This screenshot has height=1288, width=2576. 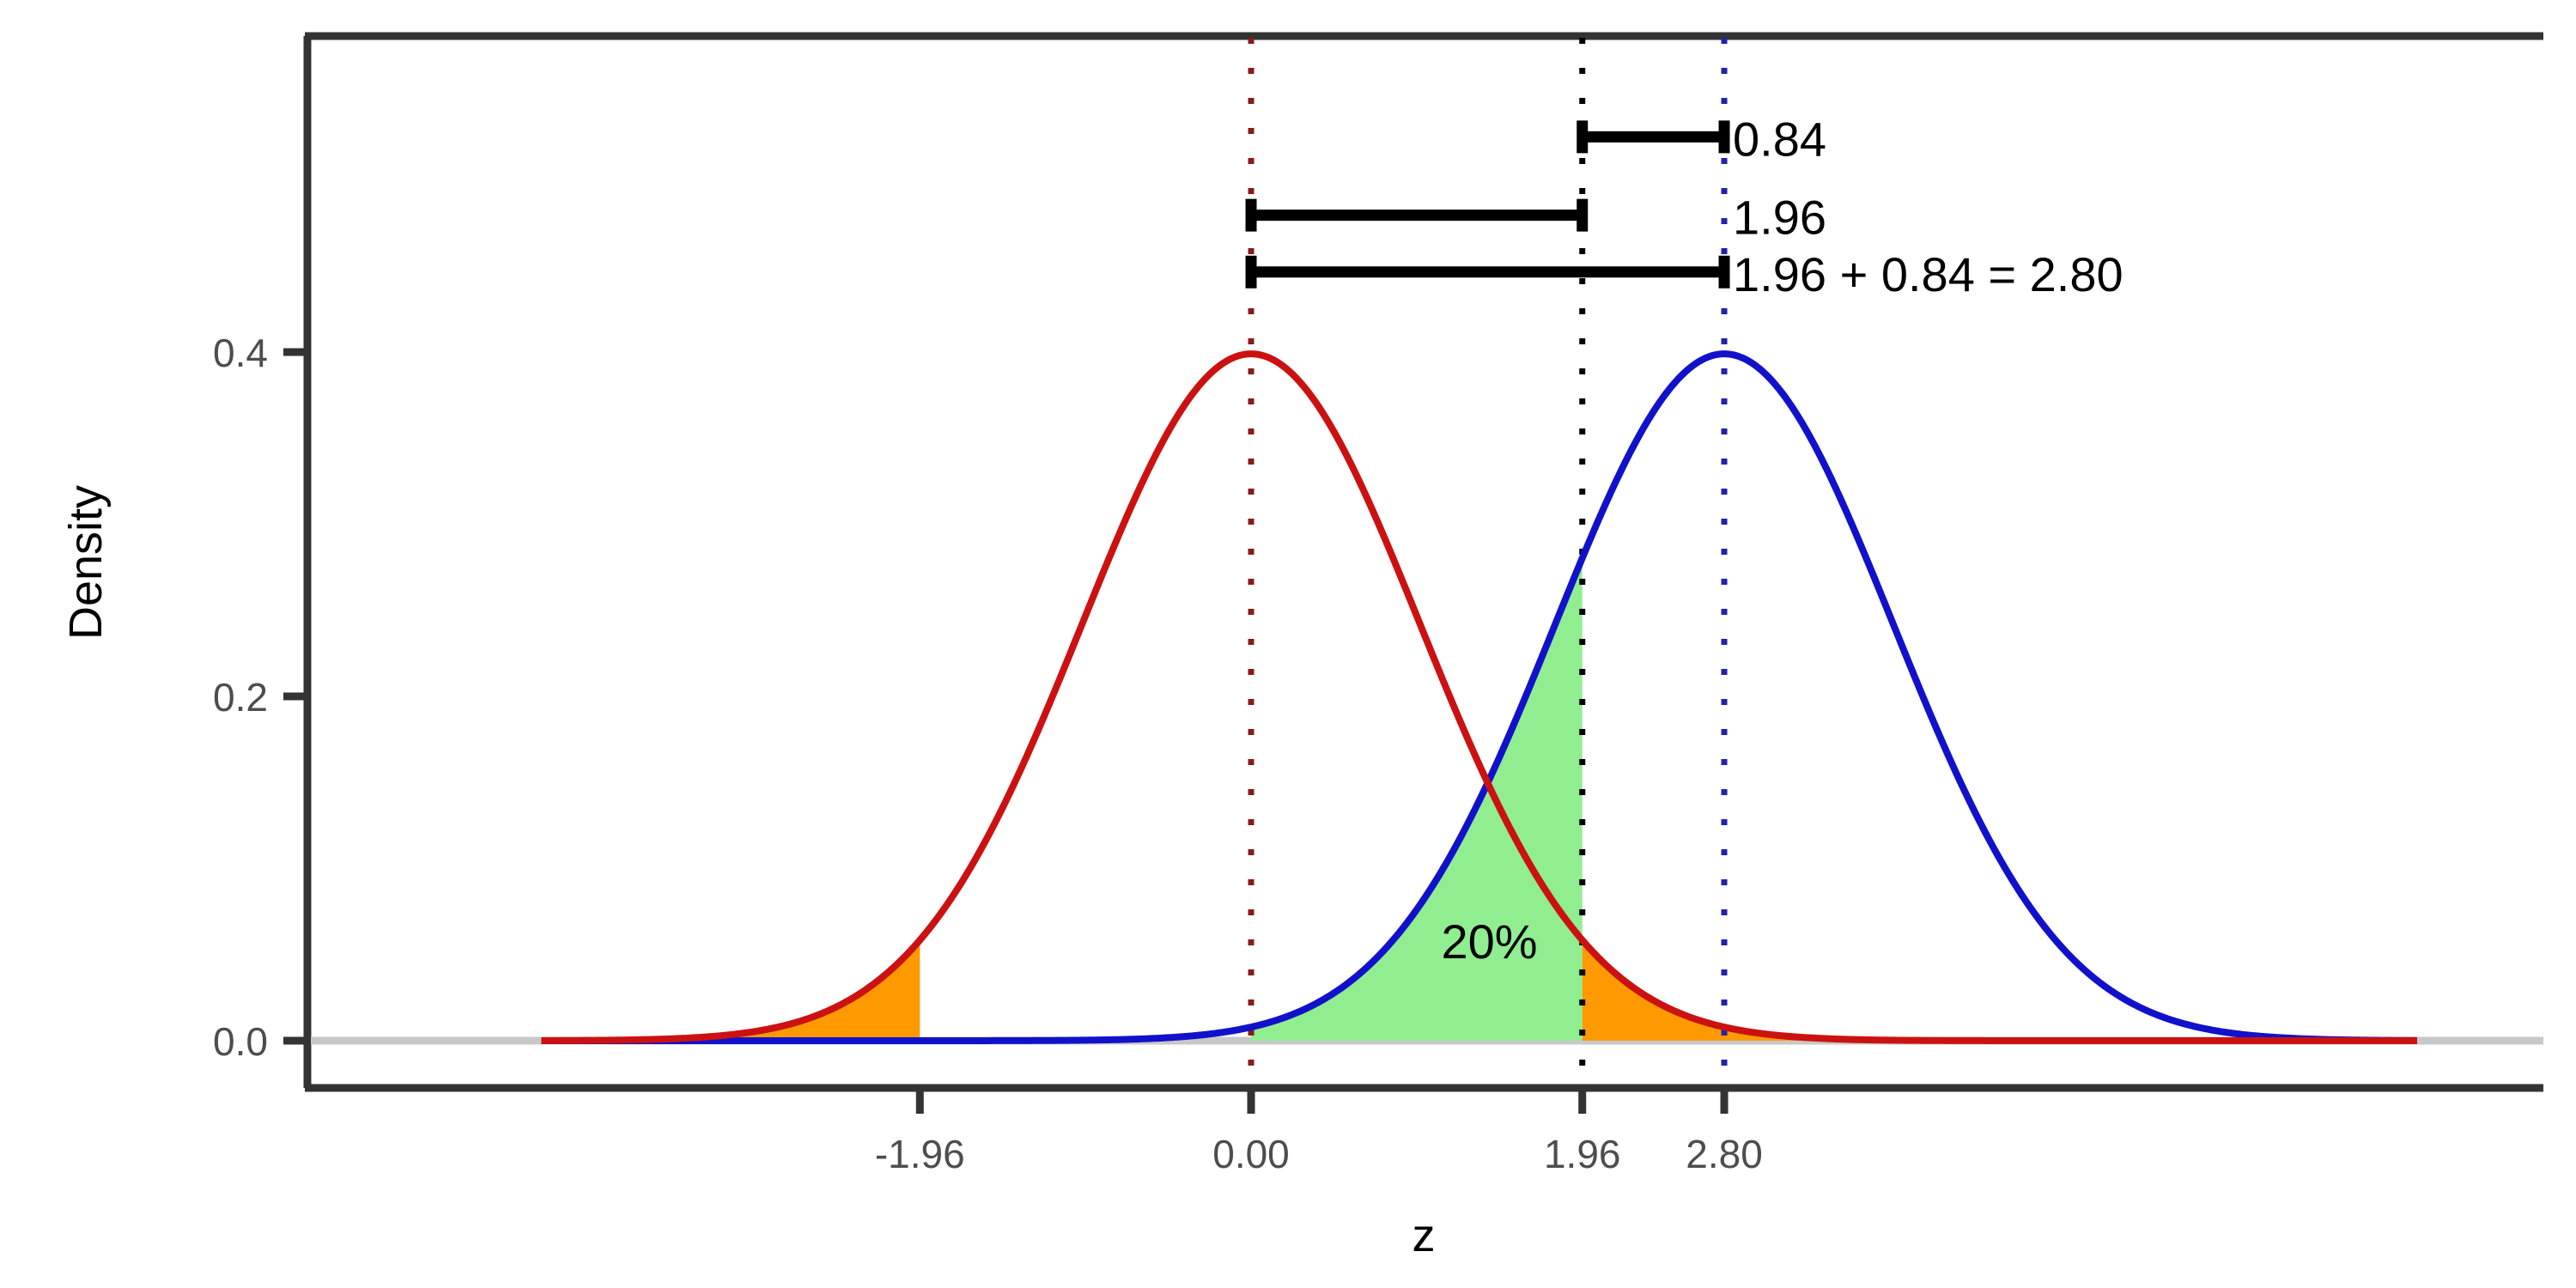 What do you see at coordinates (1684, 274) in the screenshot?
I see `bracket-total: 1.96 + 0.84 = 2.80` at bounding box center [1684, 274].